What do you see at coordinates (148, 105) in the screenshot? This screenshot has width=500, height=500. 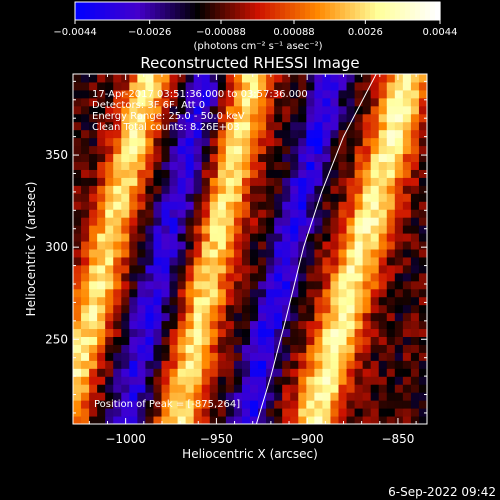 I see `annotation-detectors: Detectors: 3F 6F, Att 0` at bounding box center [148, 105].